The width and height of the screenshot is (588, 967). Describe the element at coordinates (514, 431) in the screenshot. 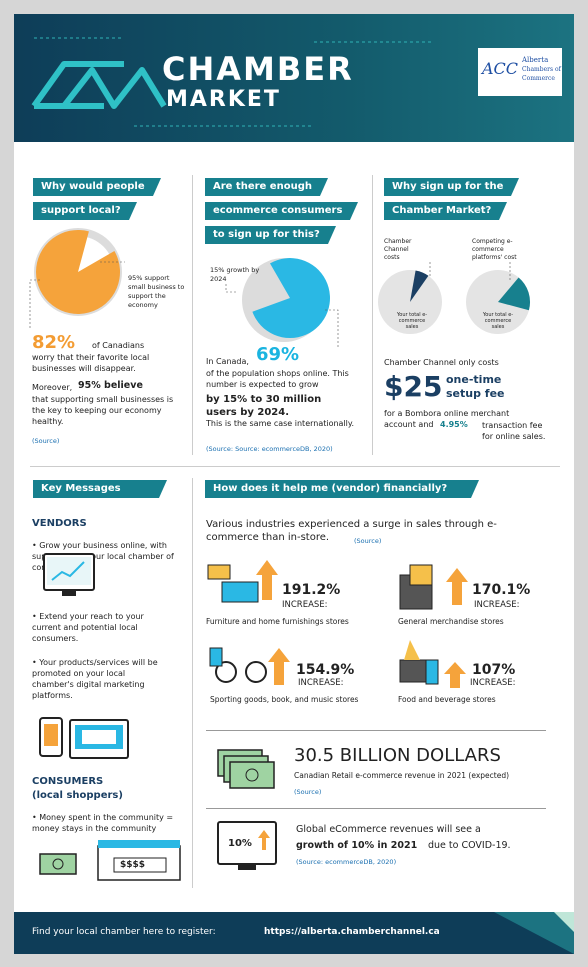

I see `body: transaction fee for online sales.` at that location.